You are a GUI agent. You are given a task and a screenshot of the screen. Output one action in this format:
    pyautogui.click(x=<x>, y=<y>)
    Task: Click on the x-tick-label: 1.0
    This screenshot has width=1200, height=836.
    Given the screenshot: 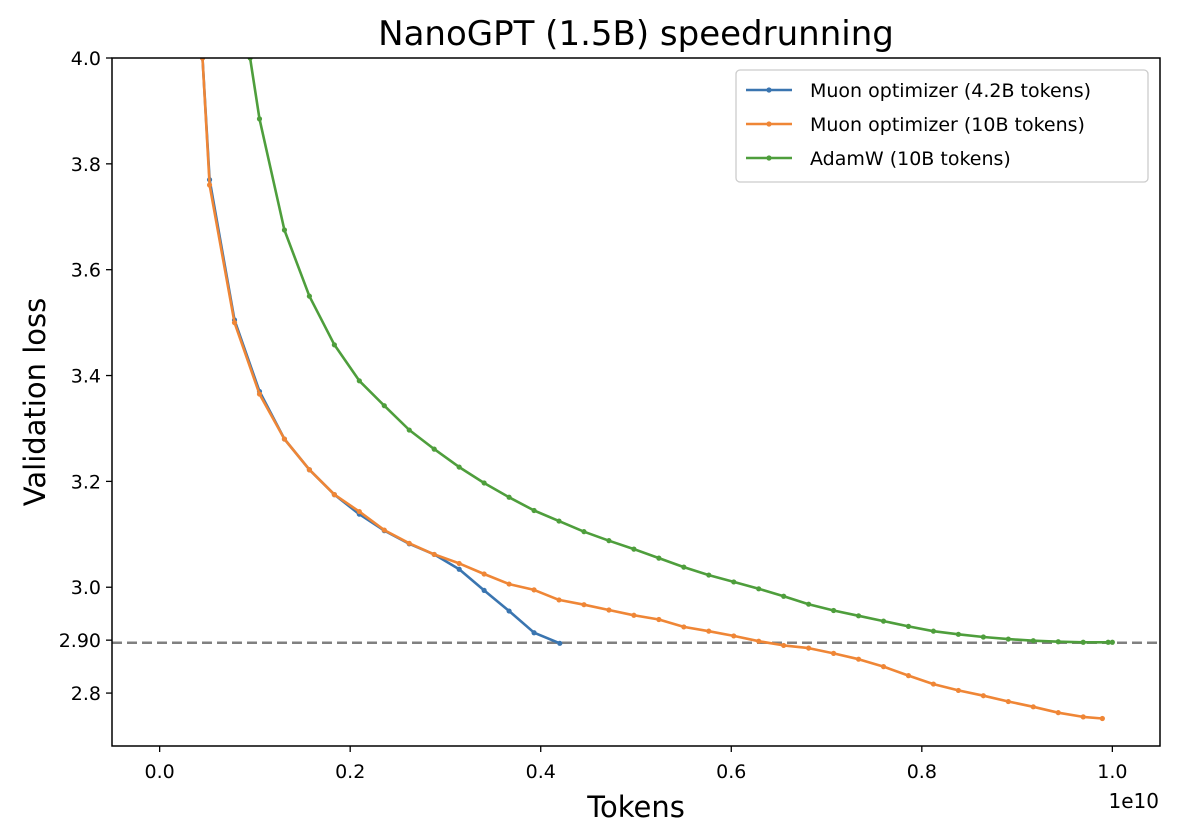 What is the action you would take?
    pyautogui.click(x=1112, y=772)
    